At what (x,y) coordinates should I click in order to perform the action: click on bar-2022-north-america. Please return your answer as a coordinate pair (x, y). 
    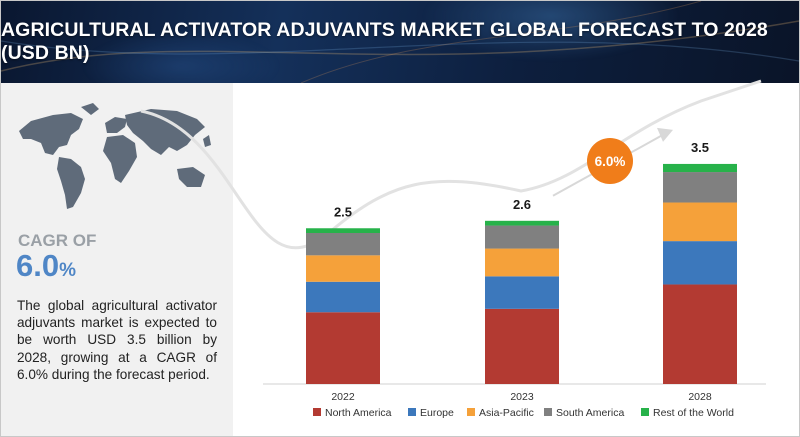
    Looking at the image, I should click on (343, 348).